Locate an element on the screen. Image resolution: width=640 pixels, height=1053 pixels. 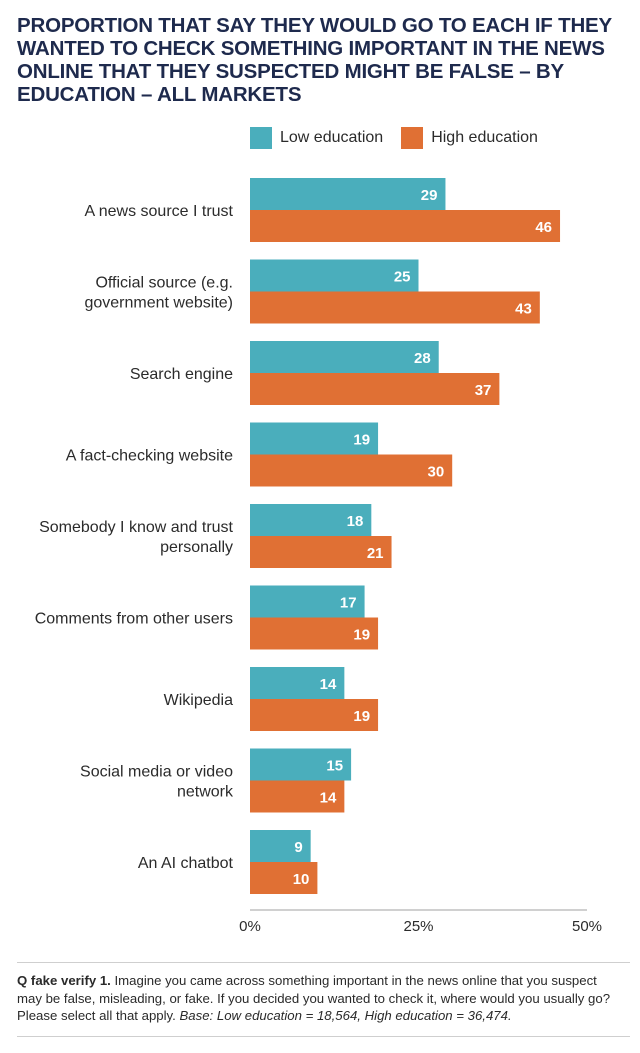
x-tick-label: 0% is located at coordinates (250, 926).